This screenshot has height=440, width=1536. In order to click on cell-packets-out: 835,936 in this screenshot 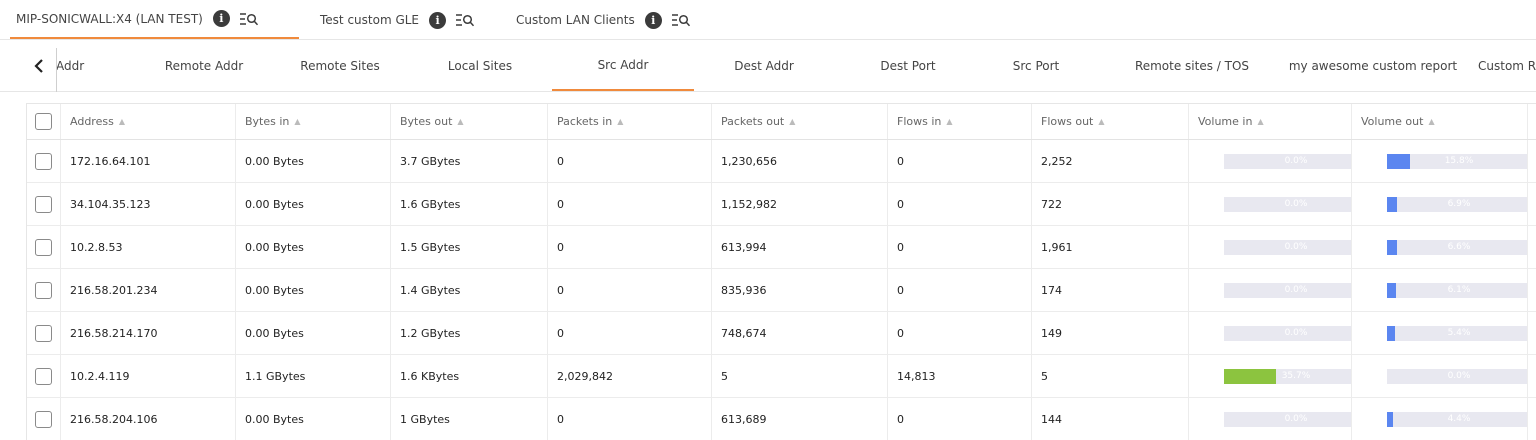, I will do `click(800, 290)`.